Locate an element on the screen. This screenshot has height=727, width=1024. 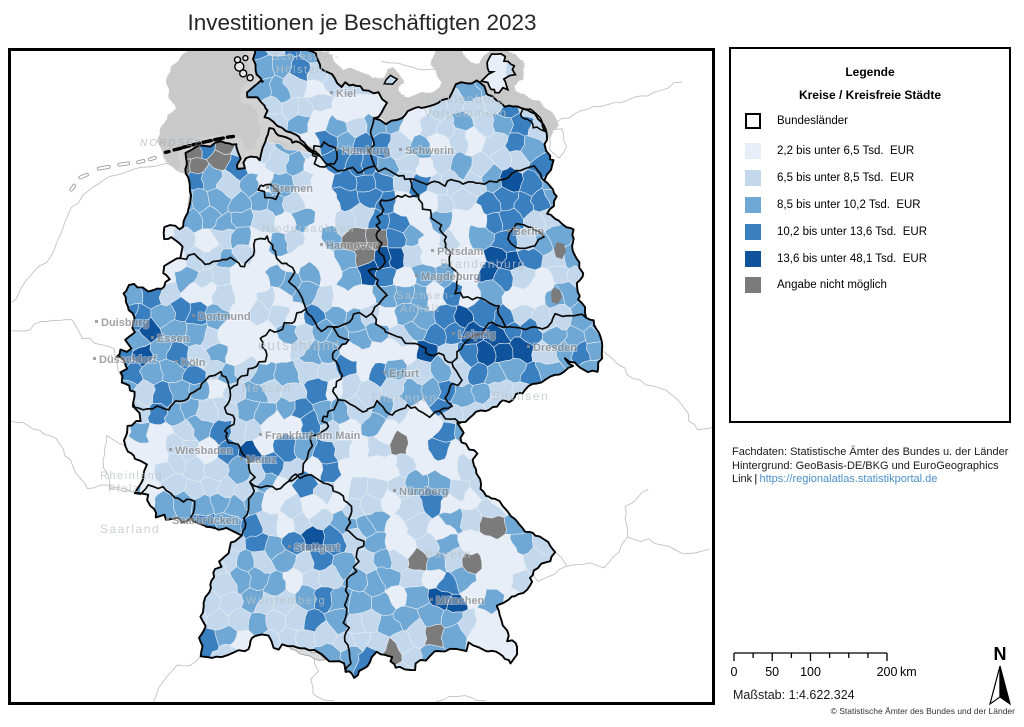
svg-text: Düsseldorf is located at coordinates (128, 360).